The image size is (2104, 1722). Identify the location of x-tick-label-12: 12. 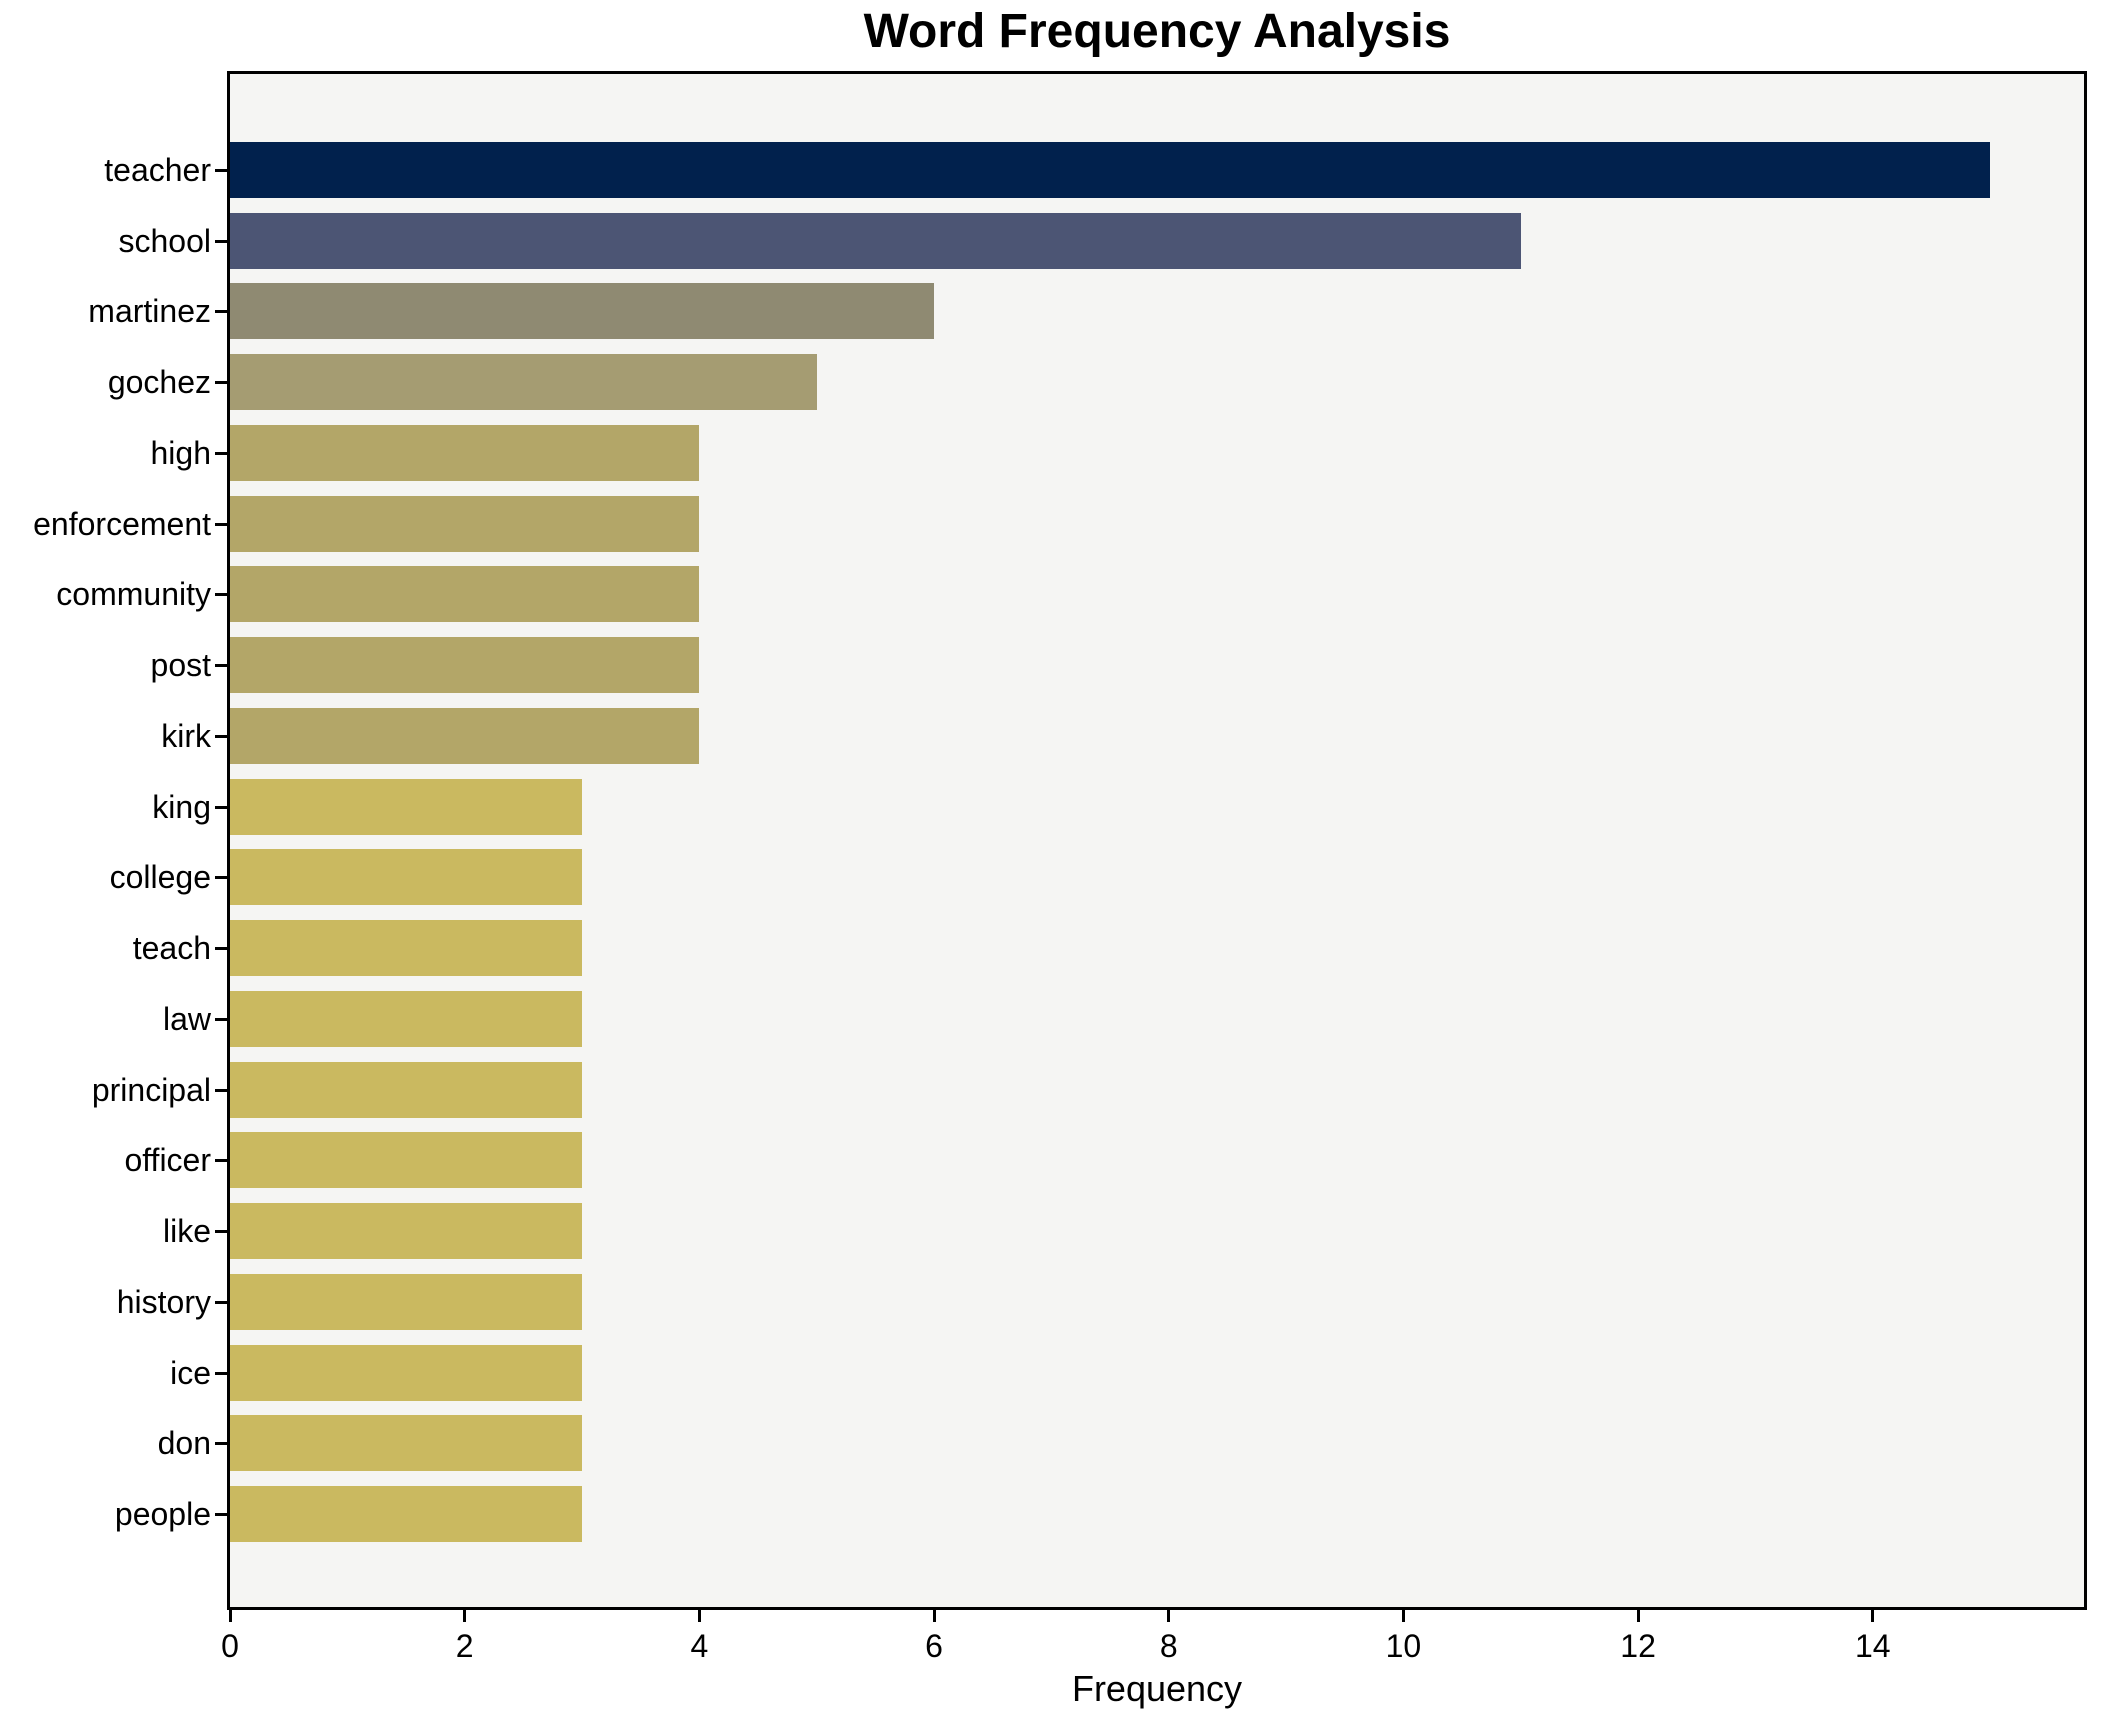
(1638, 1646).